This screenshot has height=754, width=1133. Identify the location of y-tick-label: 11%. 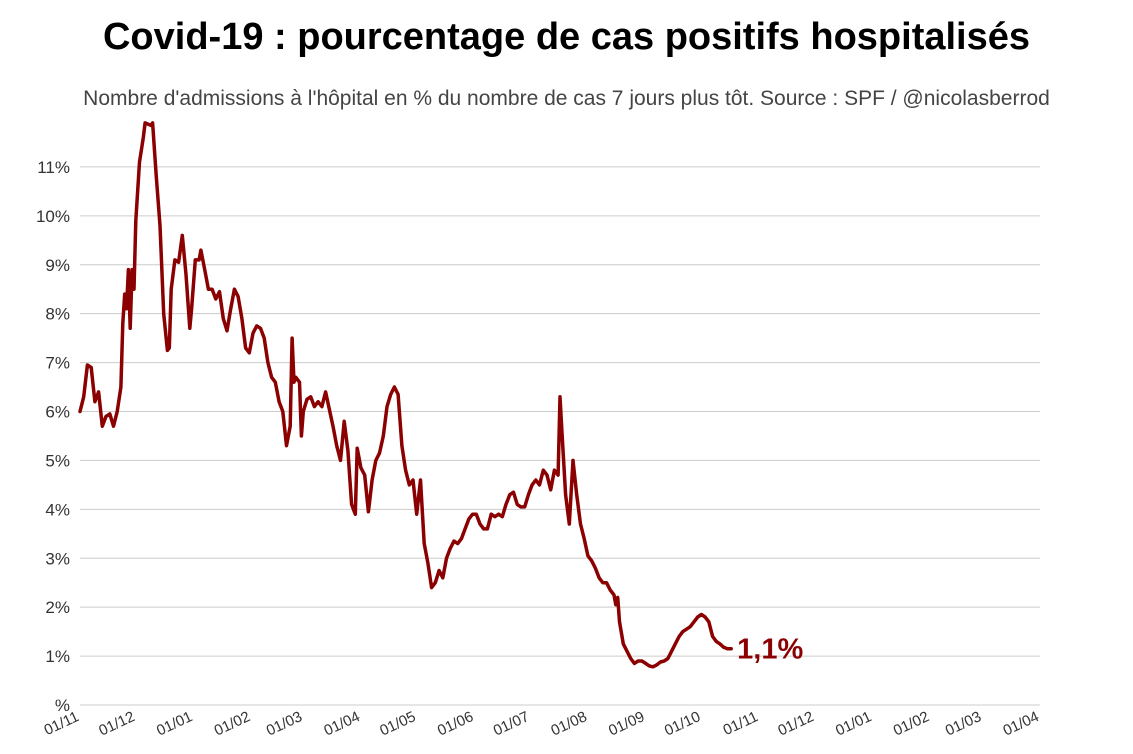
(53, 167).